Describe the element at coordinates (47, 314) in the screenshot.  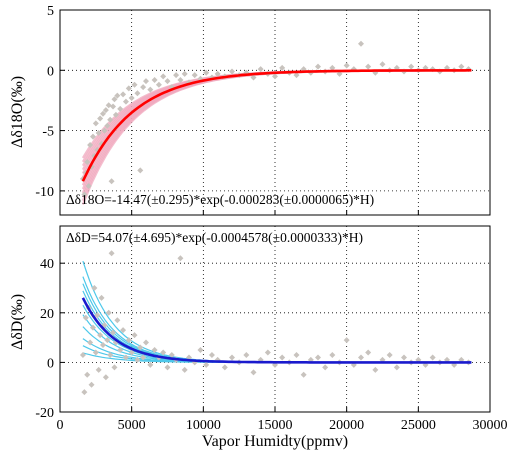
I see `y-tick-label: 20` at that location.